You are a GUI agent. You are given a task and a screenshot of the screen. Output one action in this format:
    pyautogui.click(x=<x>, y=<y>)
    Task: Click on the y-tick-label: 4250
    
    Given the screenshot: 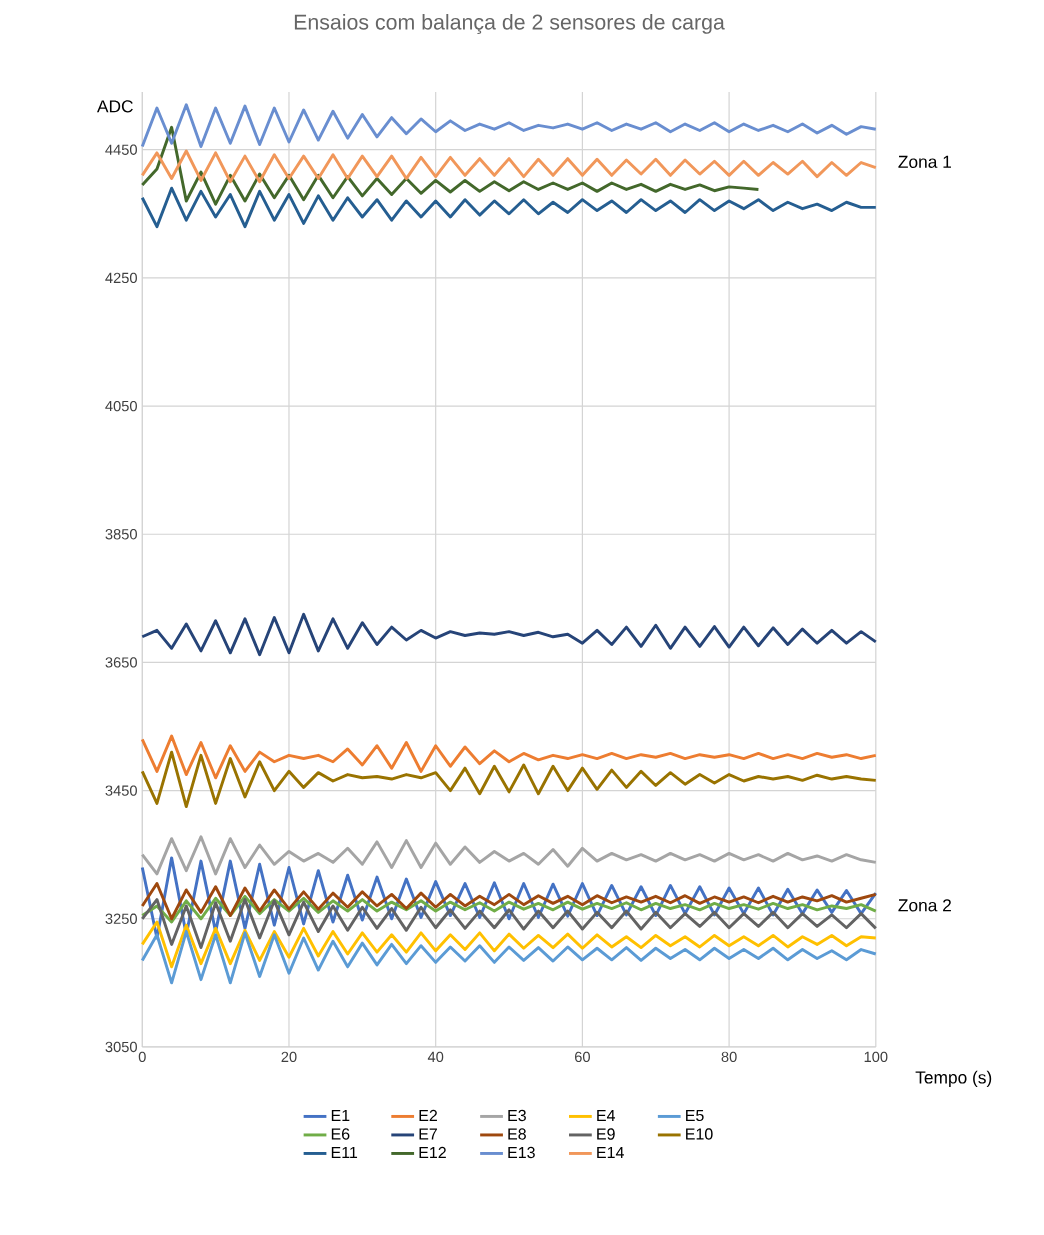 What is the action you would take?
    pyautogui.click(x=121, y=278)
    